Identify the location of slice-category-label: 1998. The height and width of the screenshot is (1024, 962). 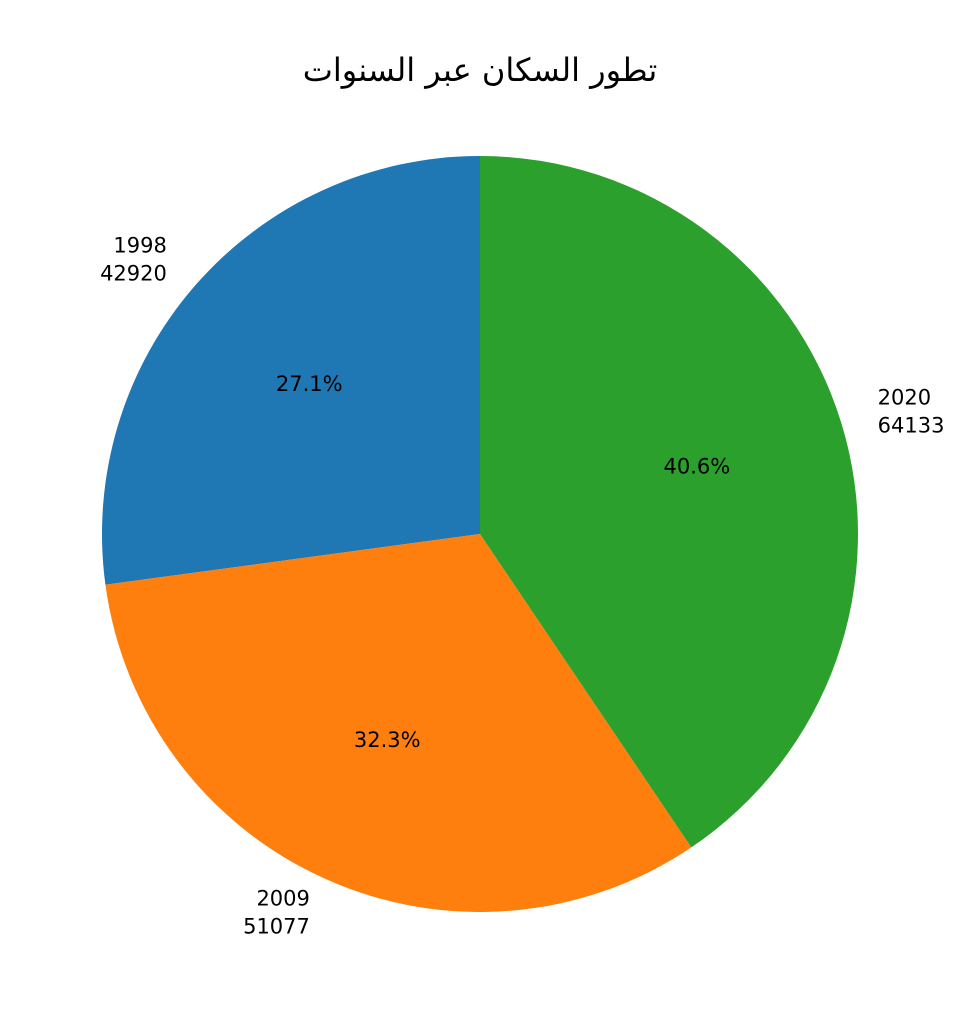
(139, 245).